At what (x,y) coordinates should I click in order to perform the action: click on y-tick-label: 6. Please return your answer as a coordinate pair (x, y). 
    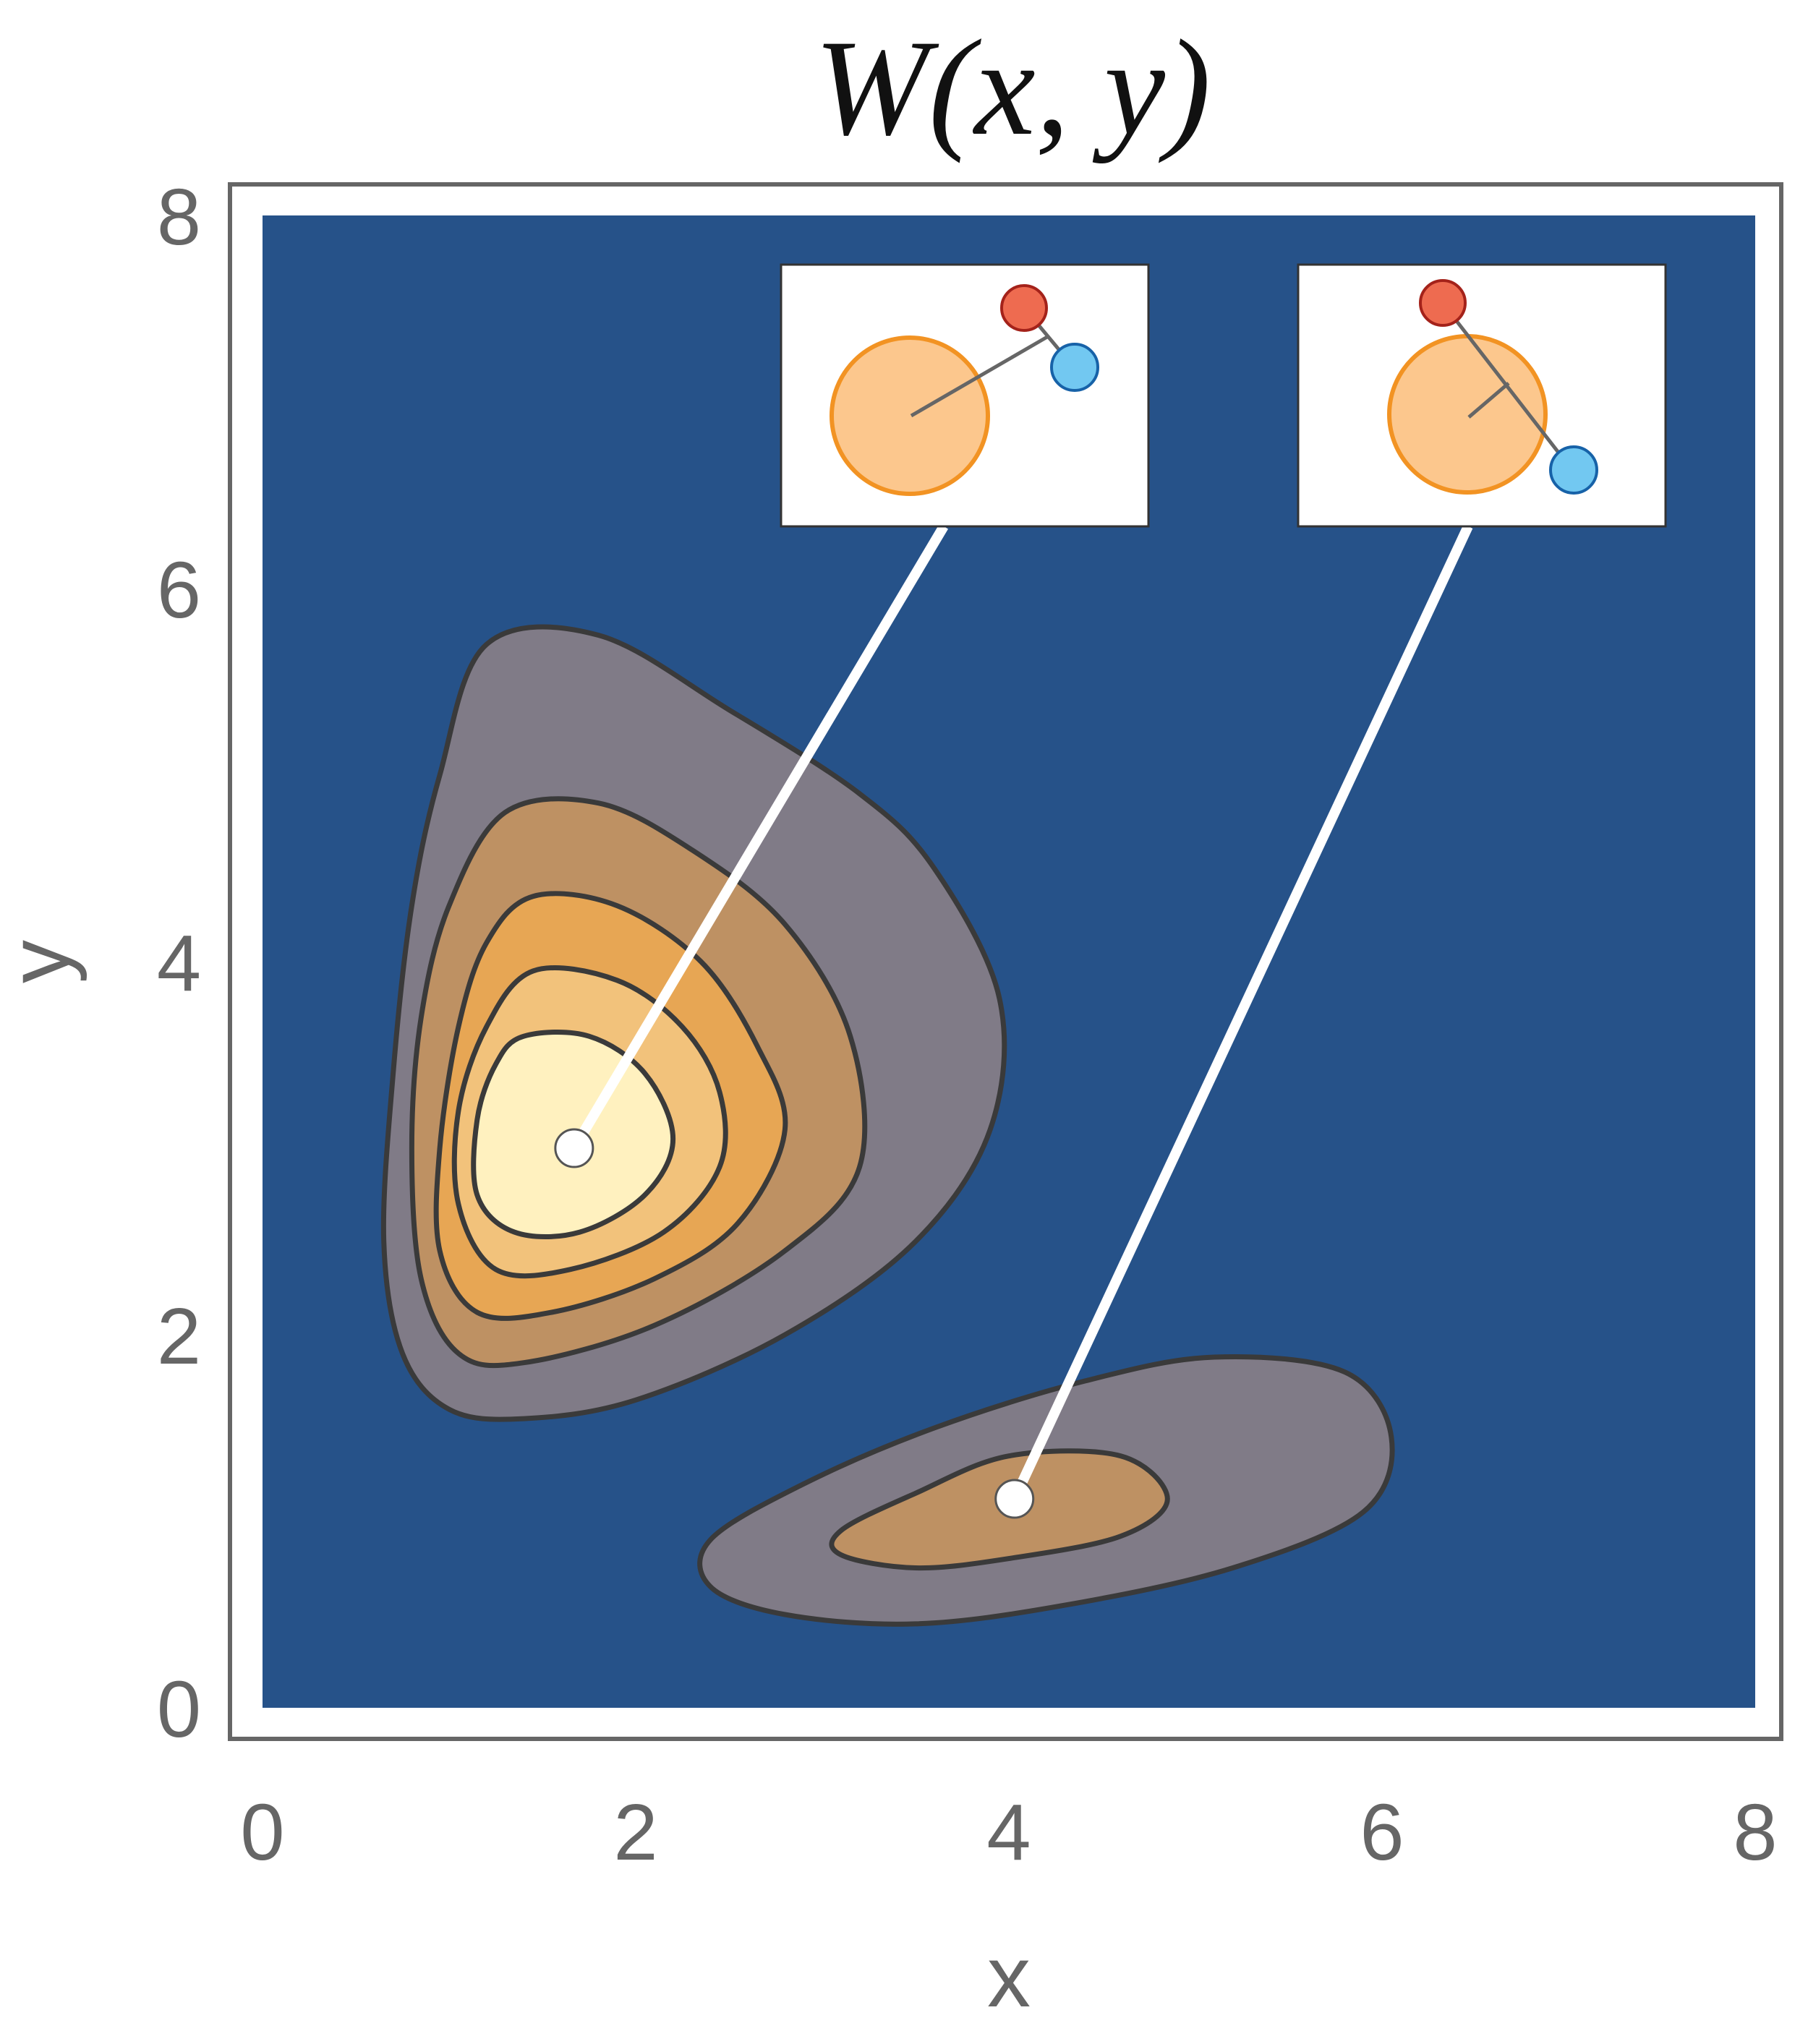
    Looking at the image, I should click on (179, 590).